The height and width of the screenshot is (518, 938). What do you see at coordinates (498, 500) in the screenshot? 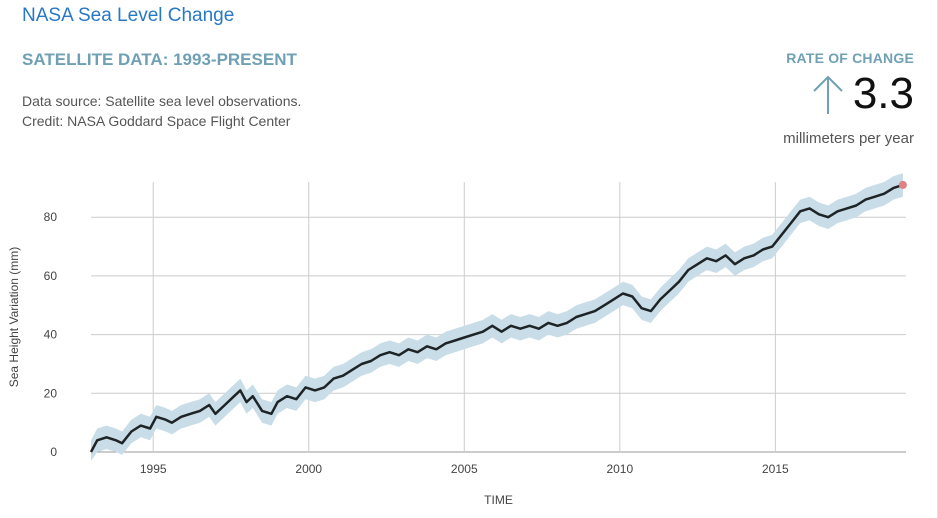
I see `x-axis-title: TIME` at bounding box center [498, 500].